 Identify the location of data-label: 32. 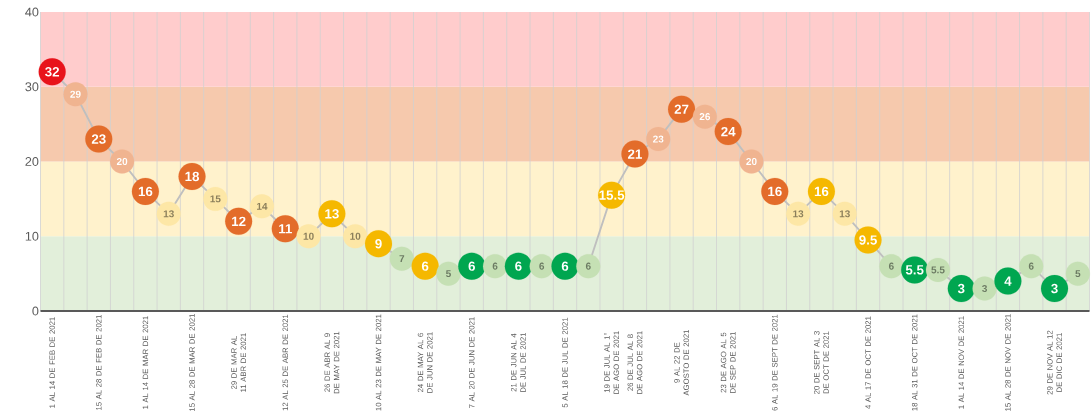
(52, 72).